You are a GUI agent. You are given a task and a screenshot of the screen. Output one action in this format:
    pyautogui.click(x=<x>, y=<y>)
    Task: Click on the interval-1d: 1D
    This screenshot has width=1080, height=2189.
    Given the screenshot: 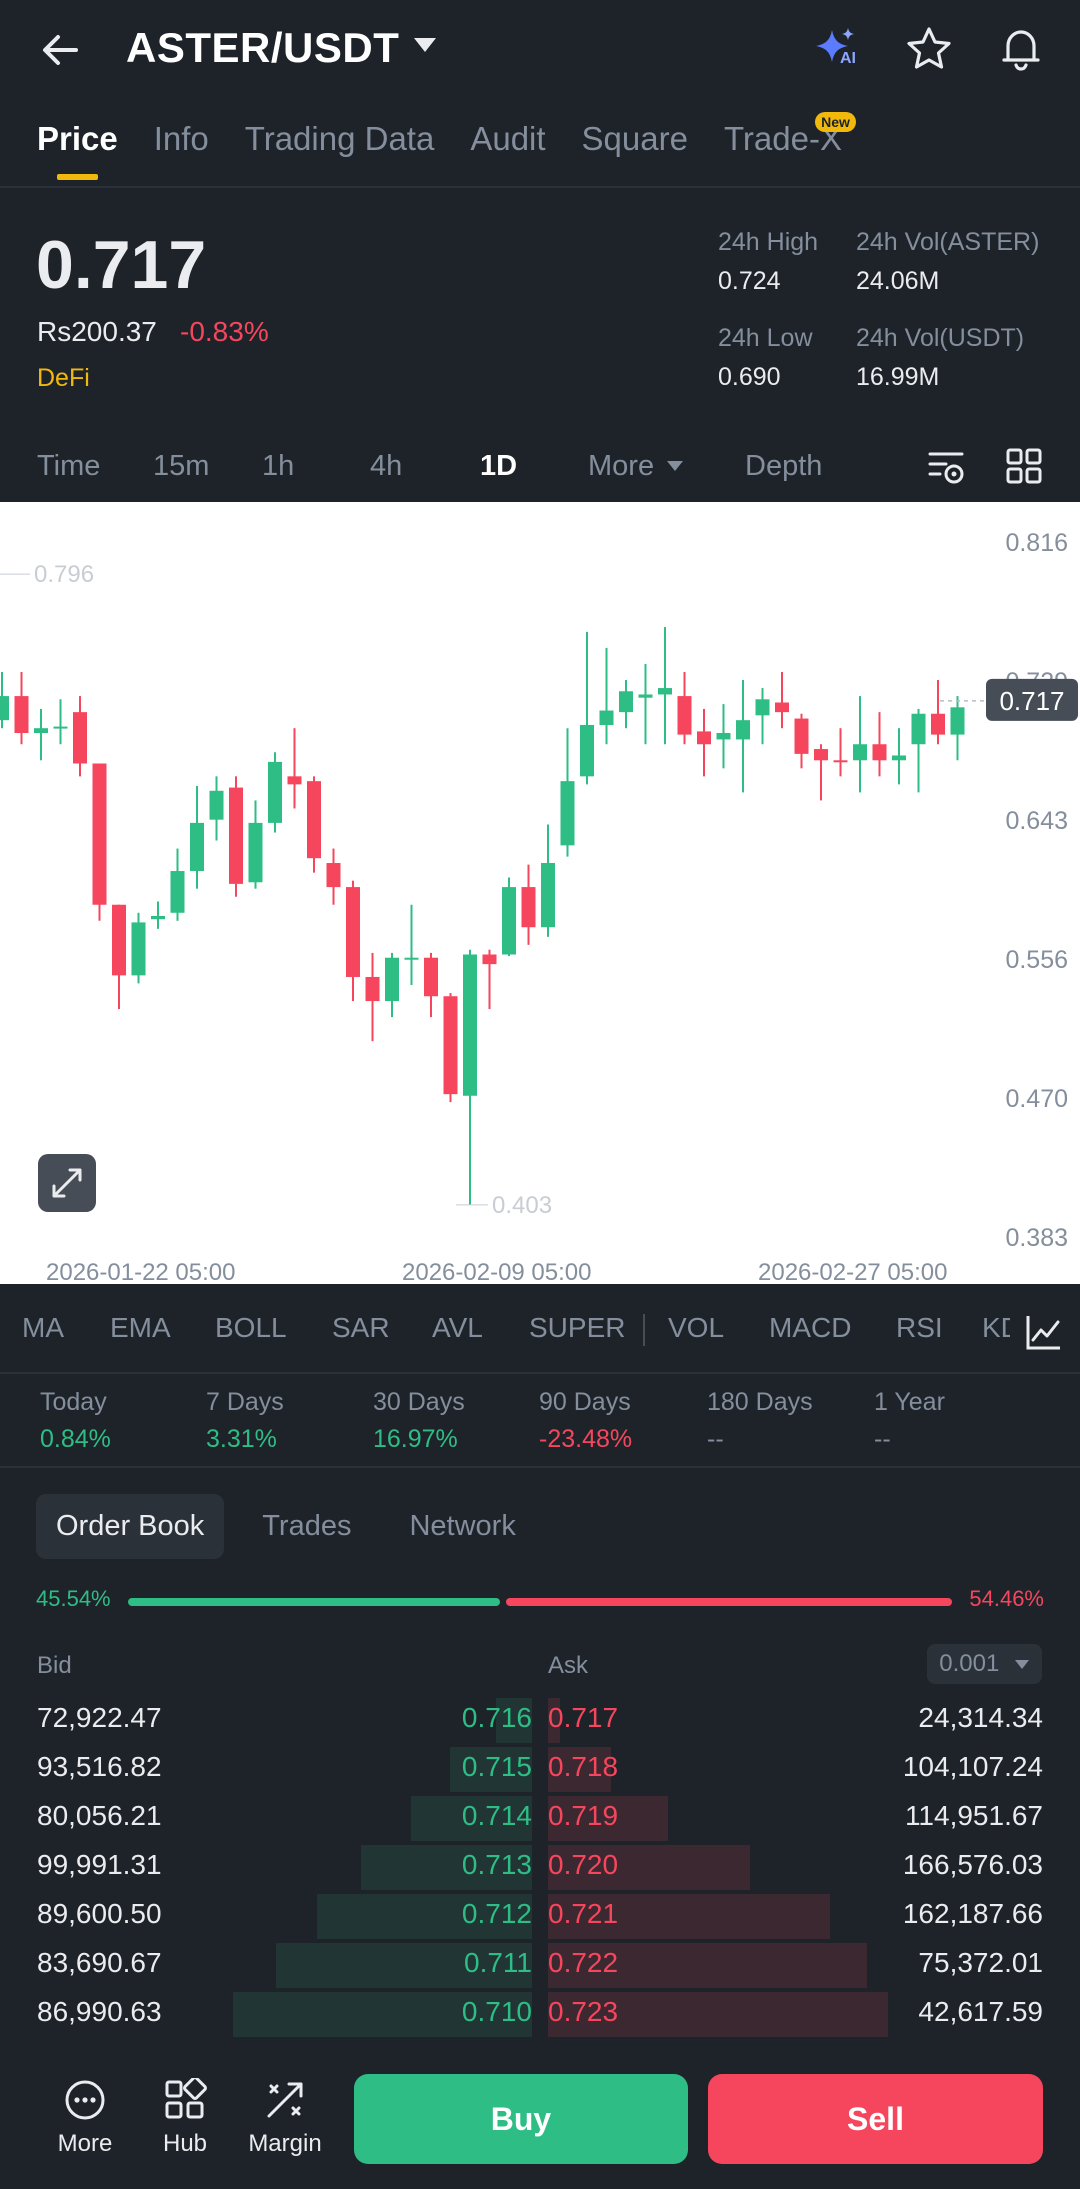 What is the action you would take?
    pyautogui.click(x=499, y=466)
    